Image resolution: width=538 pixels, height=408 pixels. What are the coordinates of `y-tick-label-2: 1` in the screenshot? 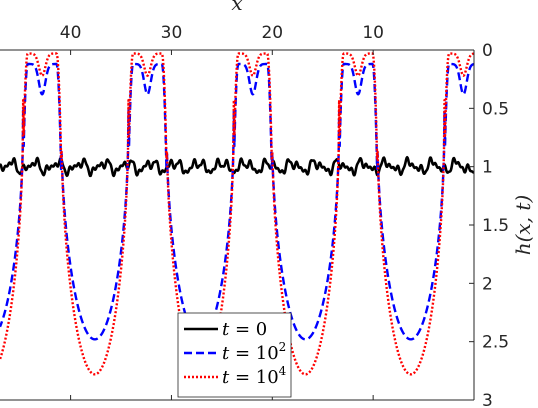 It's located at (487, 168).